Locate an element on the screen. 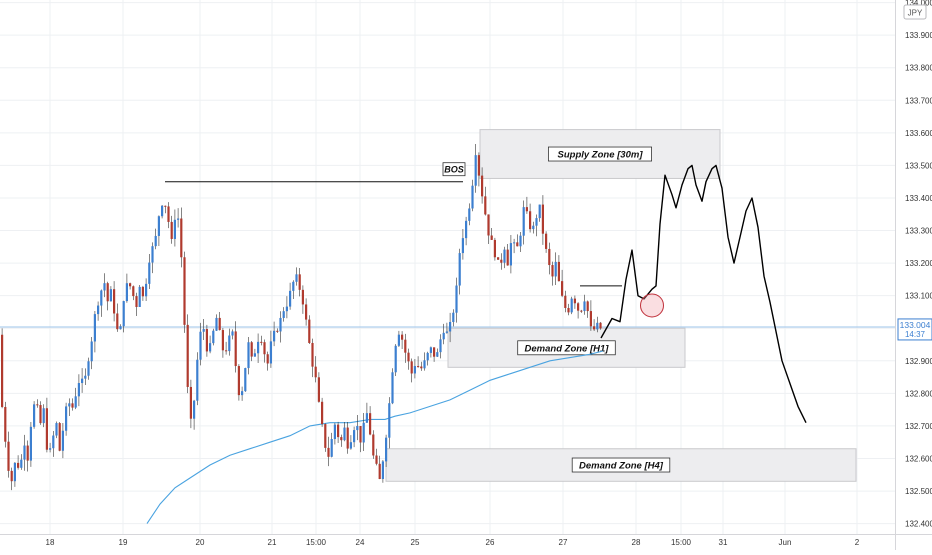 The image size is (932, 555). time-tick-label: 31 is located at coordinates (723, 542).